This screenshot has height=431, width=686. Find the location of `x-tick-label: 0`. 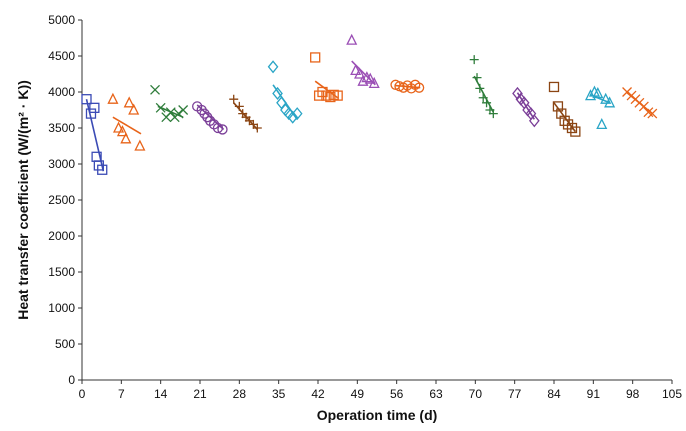

x-tick-label: 0 is located at coordinates (82, 394).